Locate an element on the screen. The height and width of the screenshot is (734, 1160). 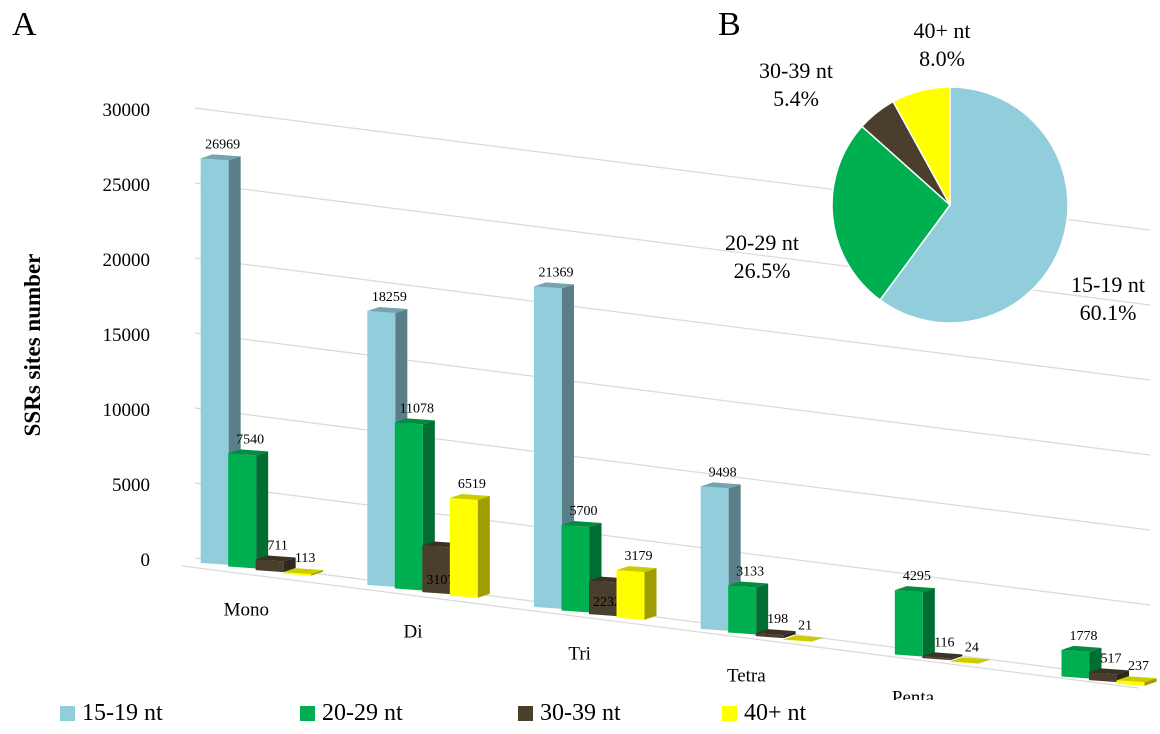
bar-di-40-nt is located at coordinates (469, 545).